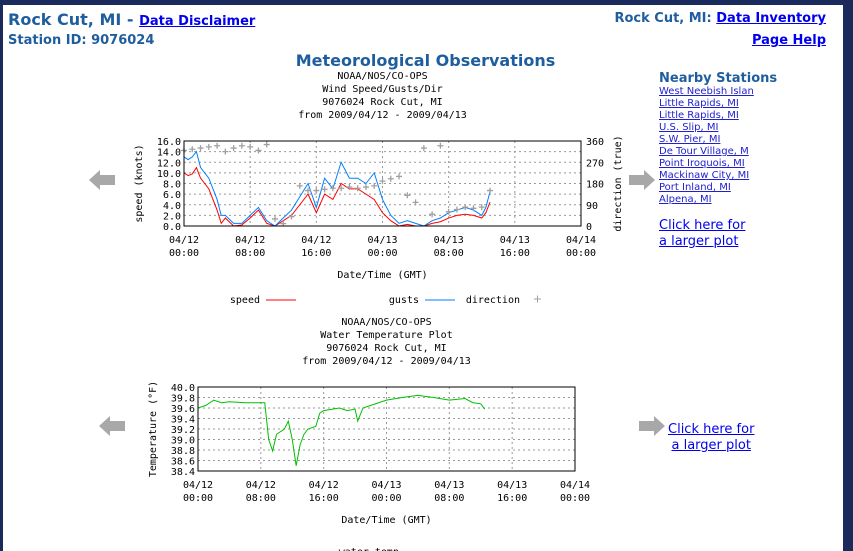  I want to click on nearby-station-link: De Tour Village, M, so click(704, 151).